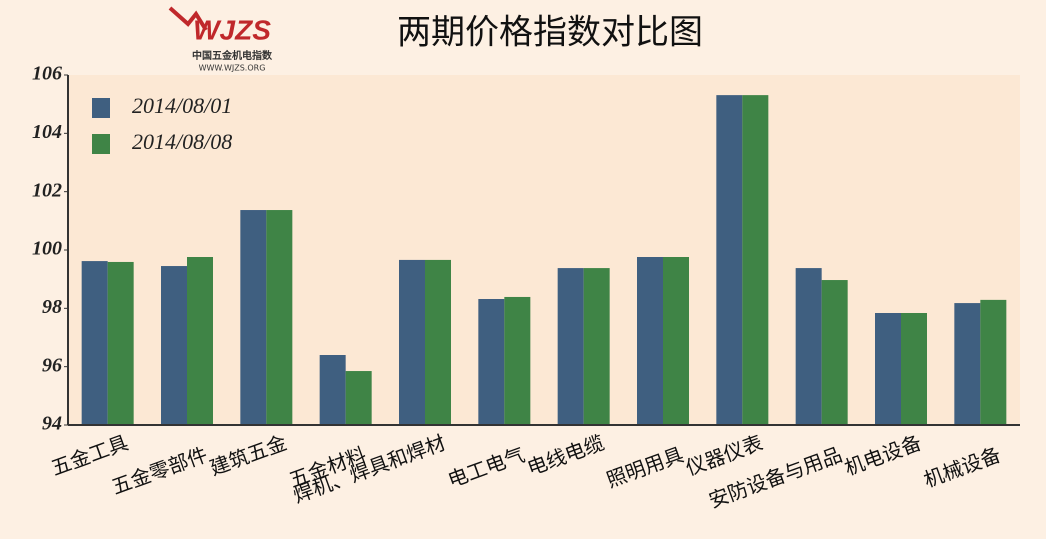 The height and width of the screenshot is (539, 1046). Describe the element at coordinates (47, 74) in the screenshot. I see `y-tick-label: 106` at that location.